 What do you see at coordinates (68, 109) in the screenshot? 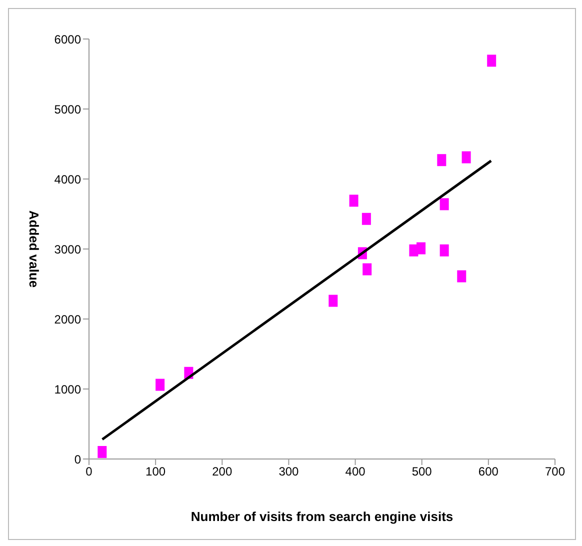
I see `y-tick-label: 5000` at bounding box center [68, 109].